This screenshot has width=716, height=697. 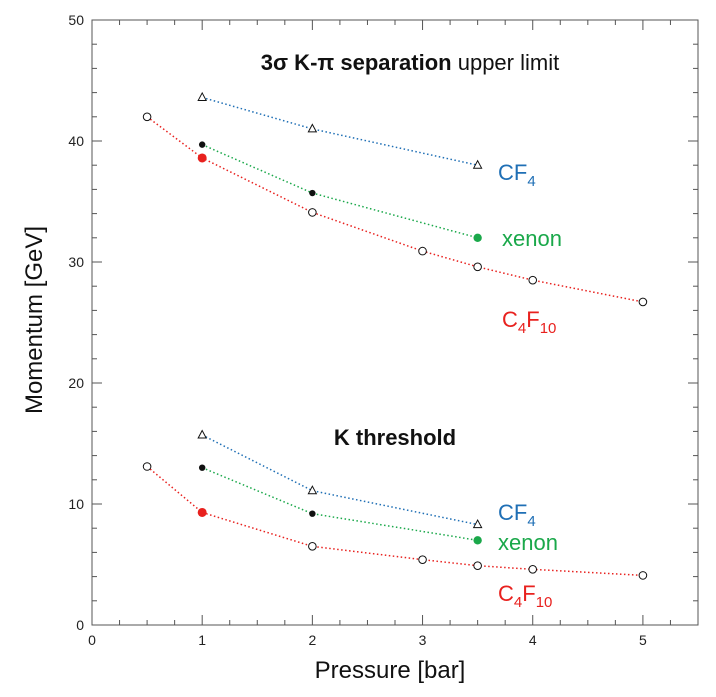 I want to click on y-tick-label: 10, so click(x=76, y=504).